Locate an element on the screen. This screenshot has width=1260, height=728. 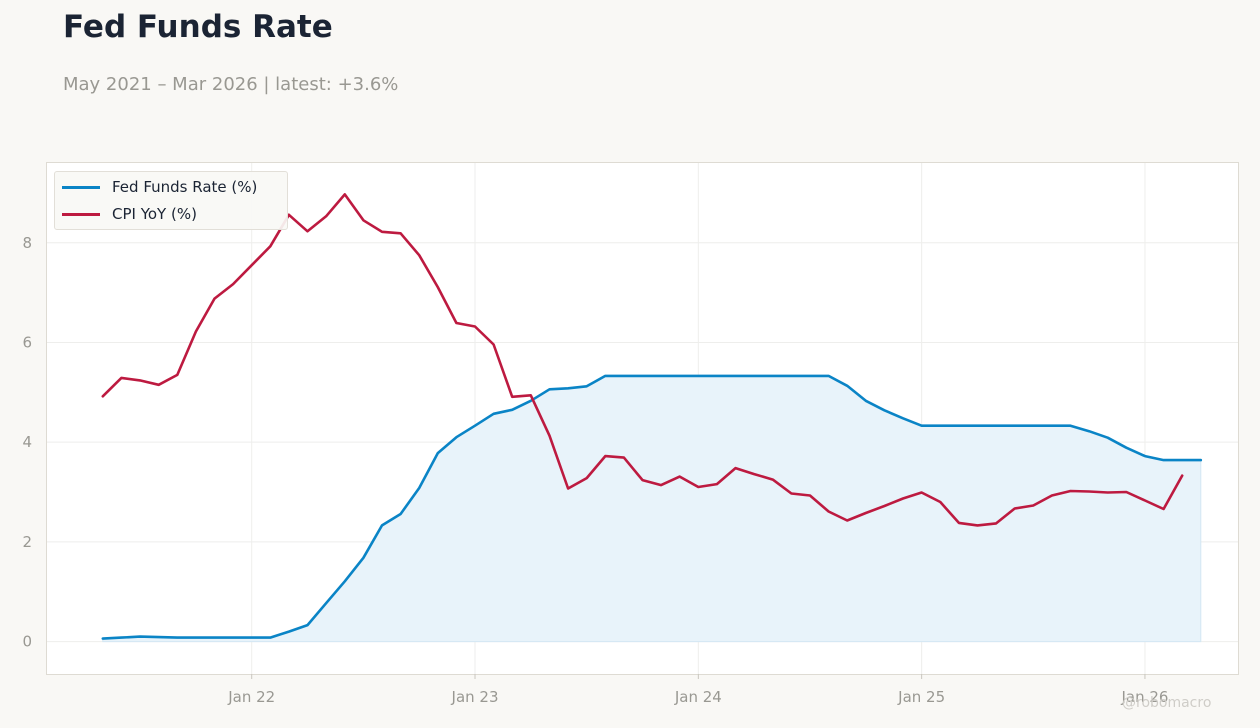
page-title: Fed Funds Rate is located at coordinates (198, 27).